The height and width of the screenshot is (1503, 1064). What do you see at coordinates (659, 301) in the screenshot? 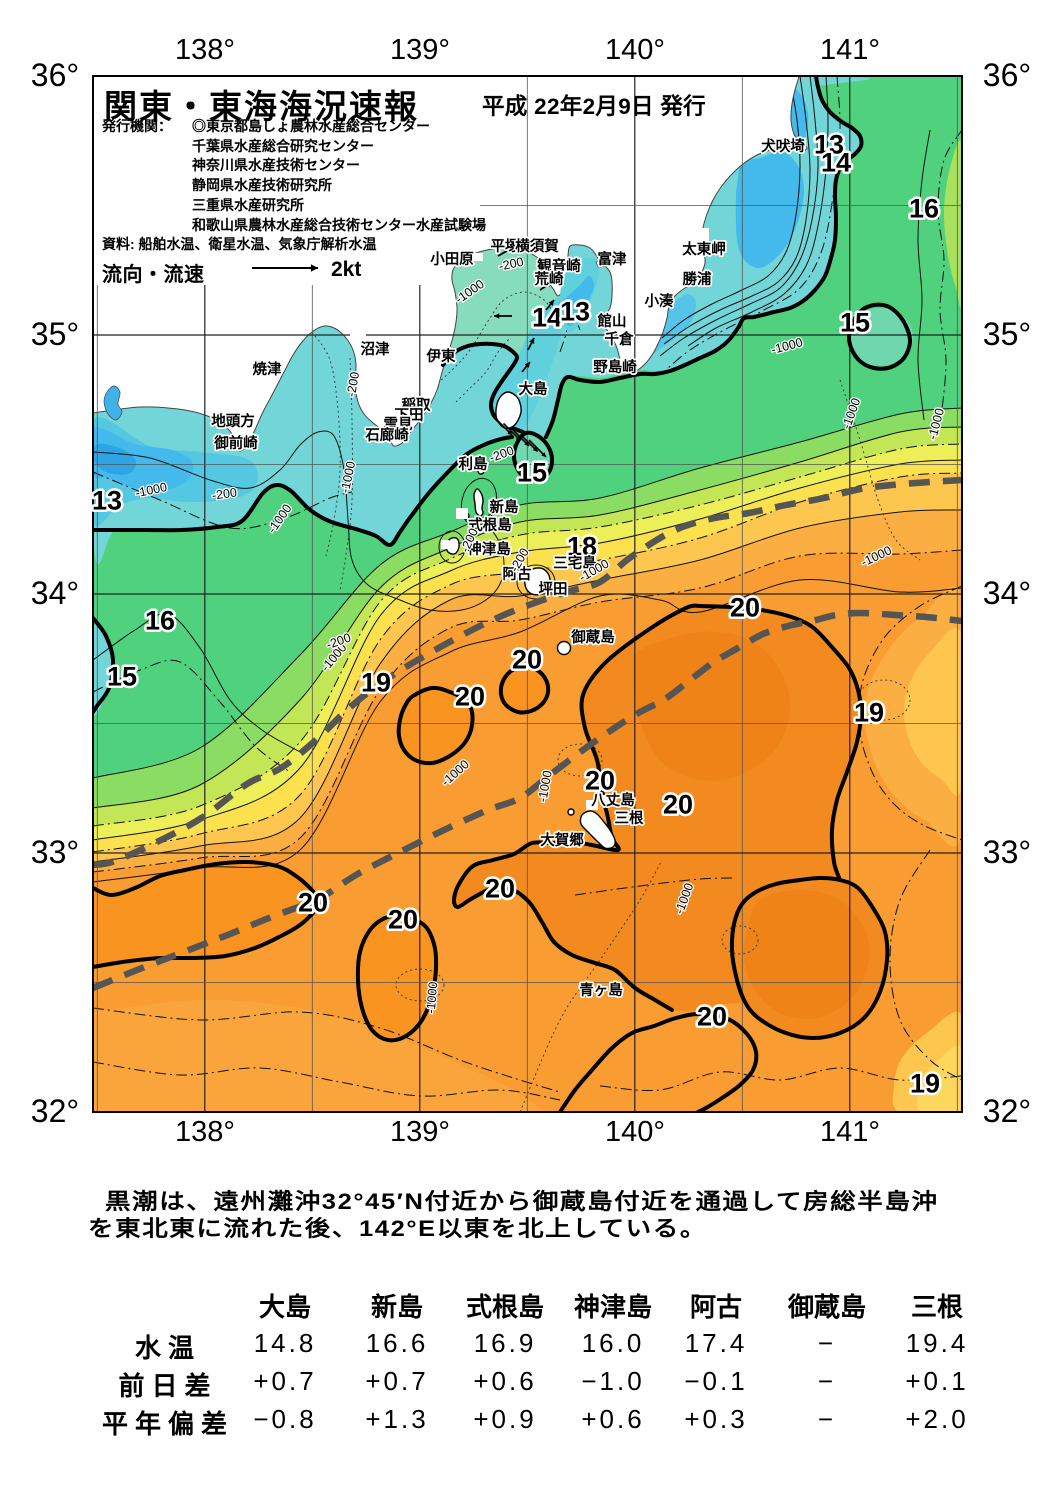
I see `svg-text: 小湊` at bounding box center [659, 301].